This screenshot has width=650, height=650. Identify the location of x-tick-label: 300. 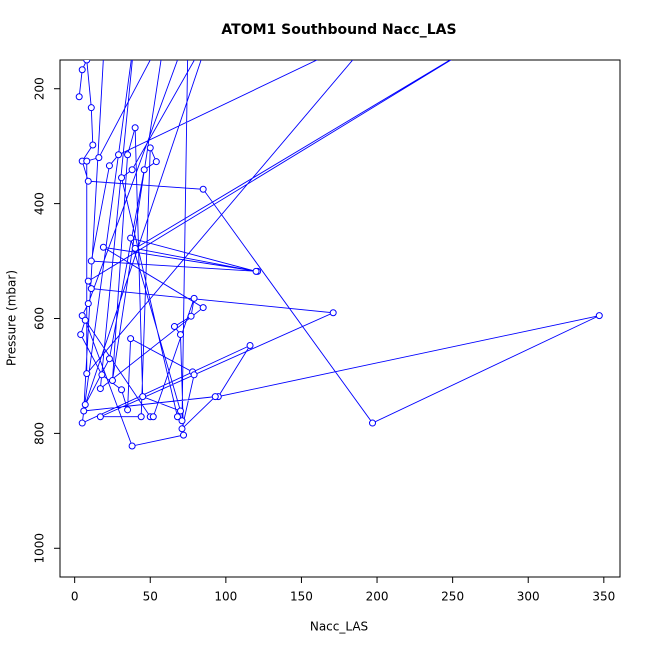
(528, 597).